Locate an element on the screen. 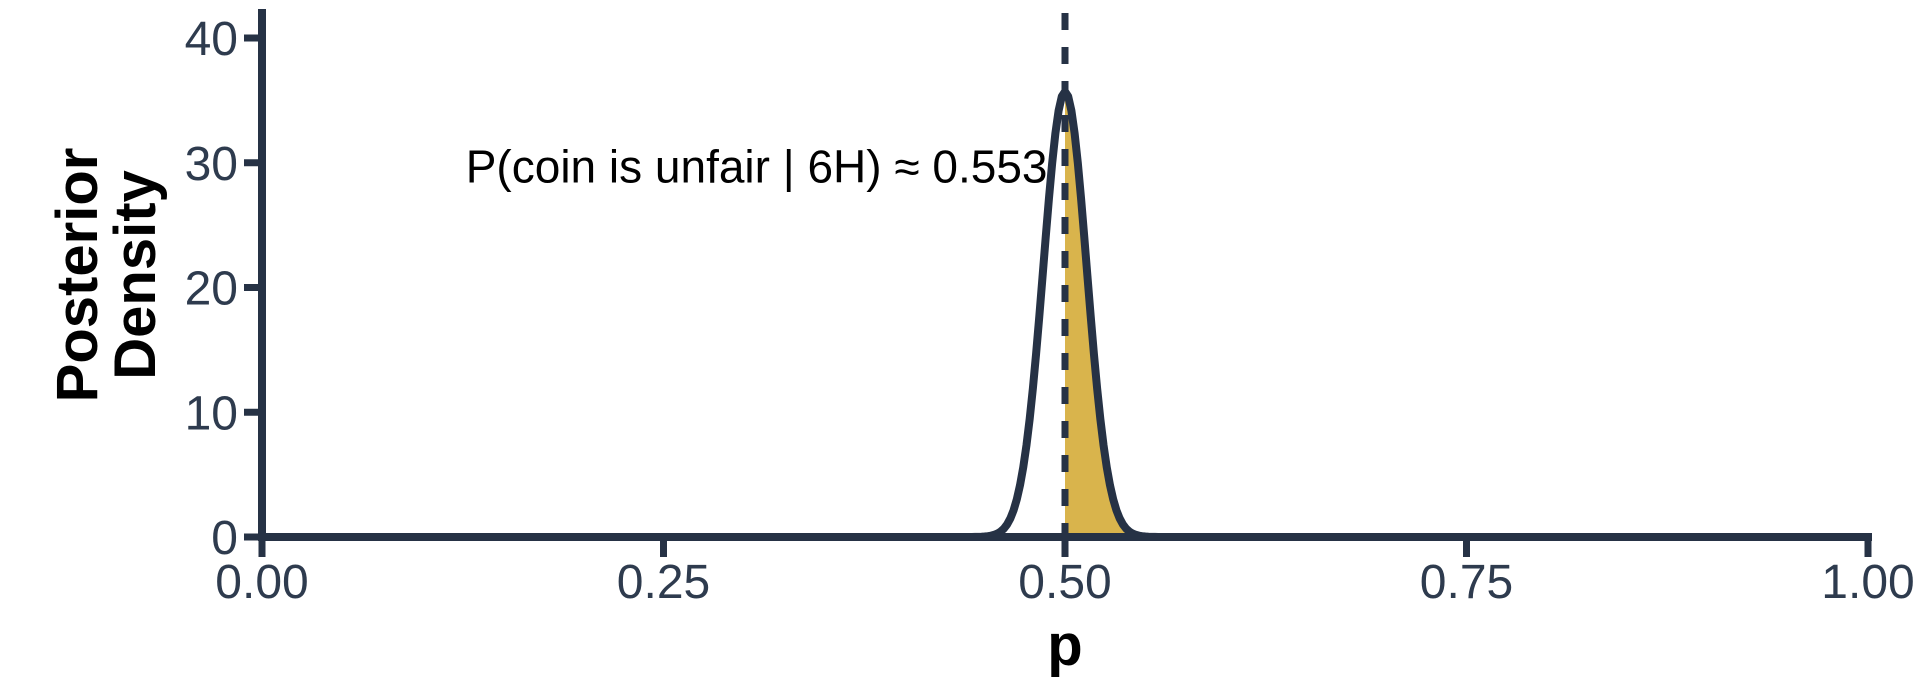  y-axis-title-line2: Density is located at coordinates (135, 275).